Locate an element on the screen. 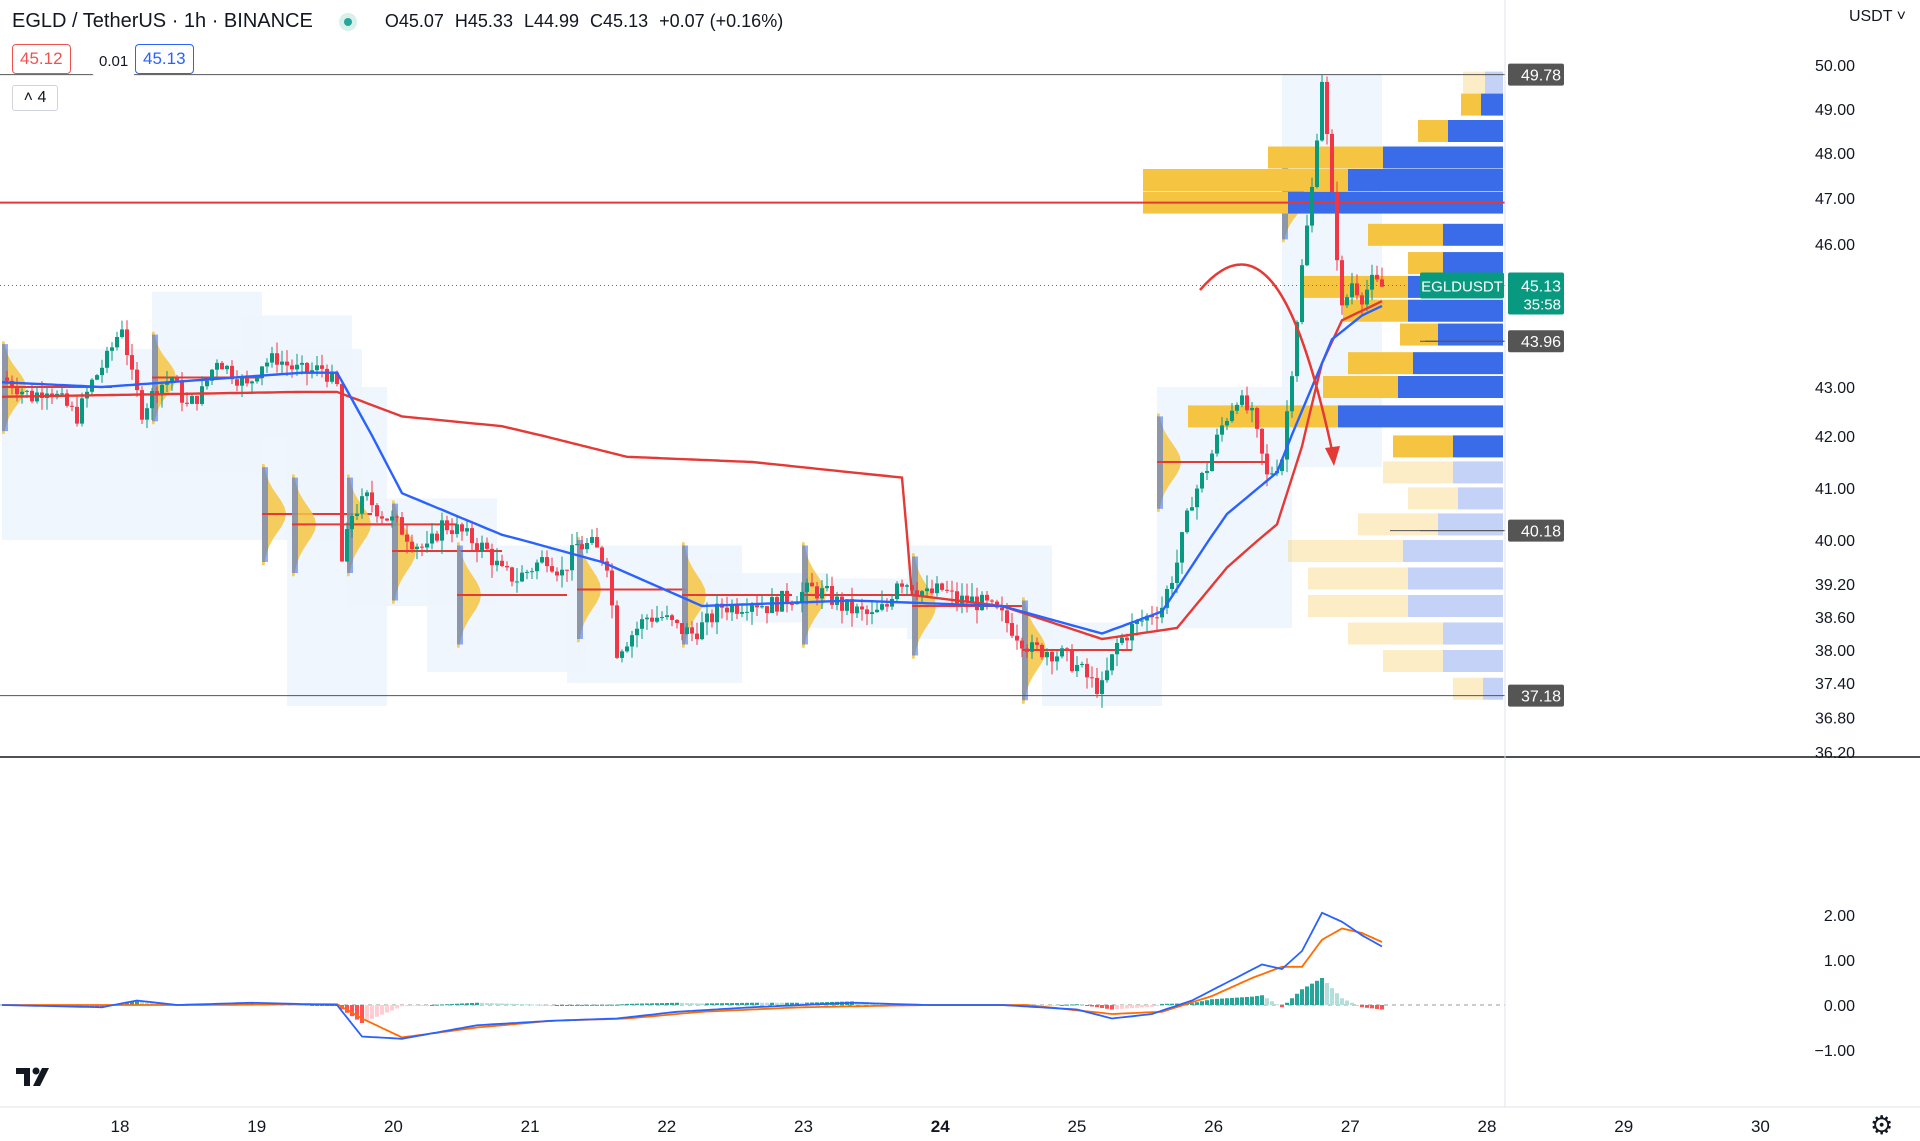 This screenshot has width=1920, height=1141. projection-arrow-path is located at coordinates (1267, 359).